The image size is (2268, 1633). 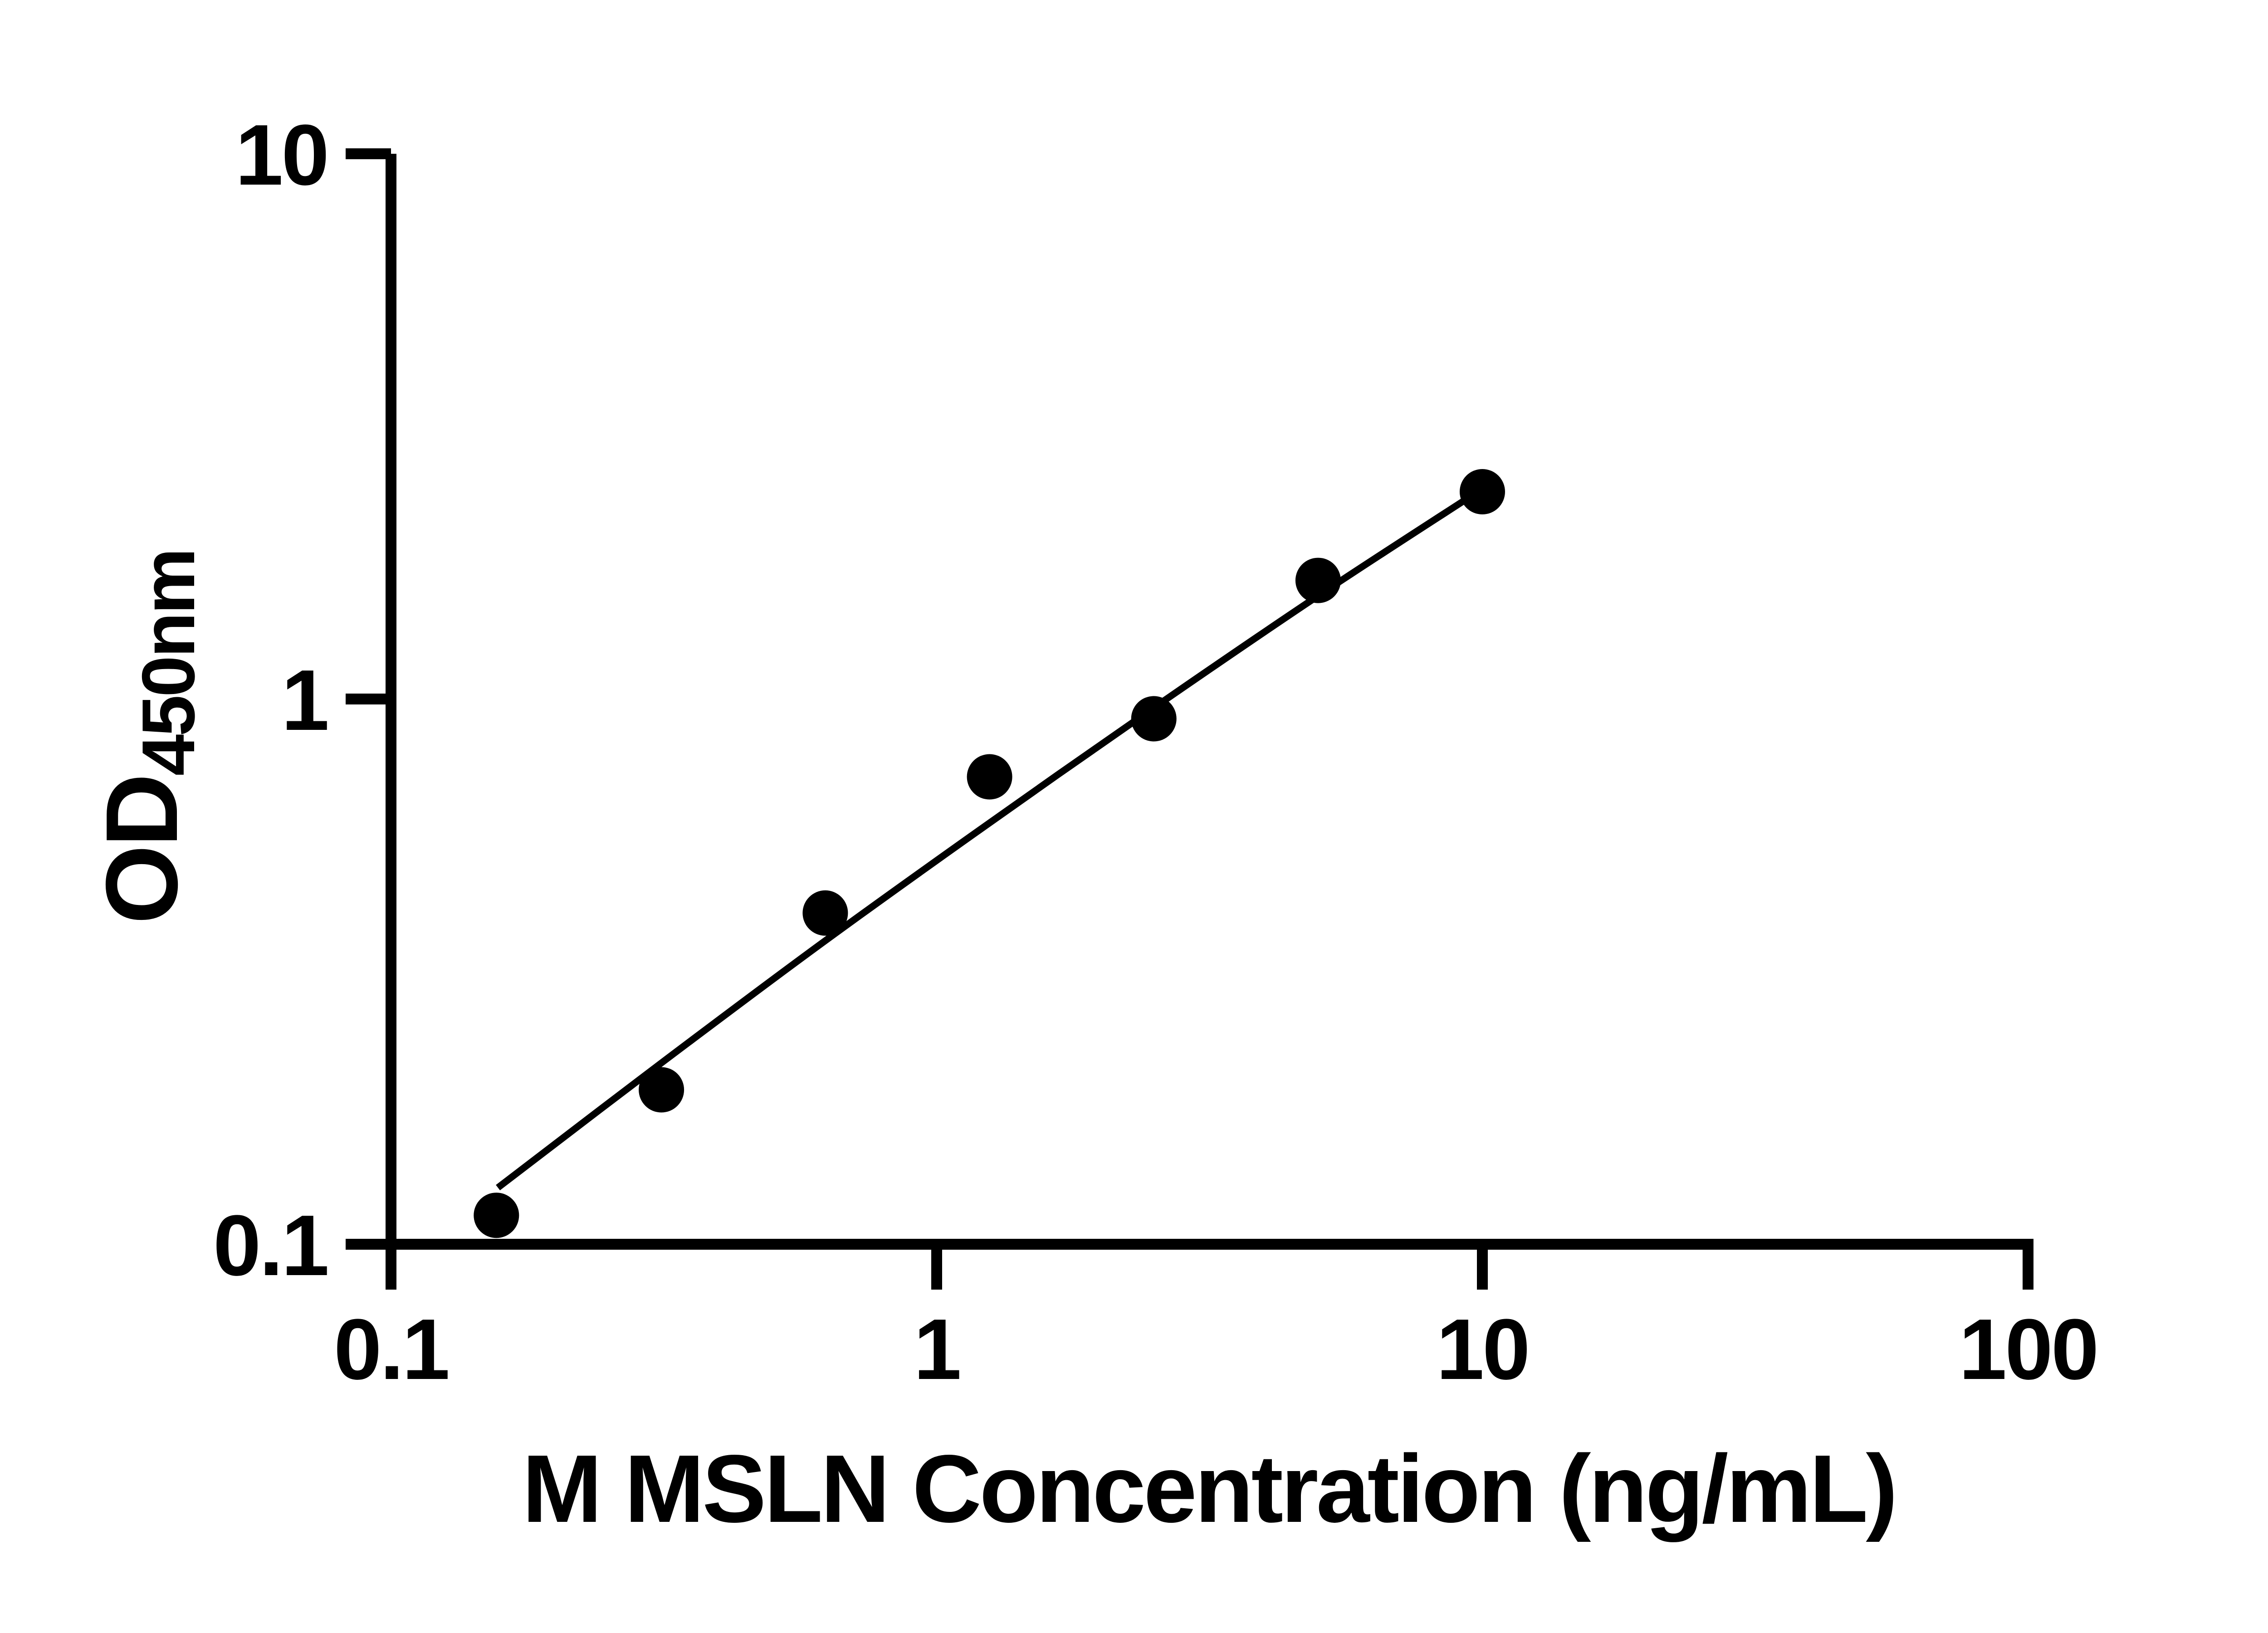 I want to click on y-tick-label: 1, so click(x=304, y=700).